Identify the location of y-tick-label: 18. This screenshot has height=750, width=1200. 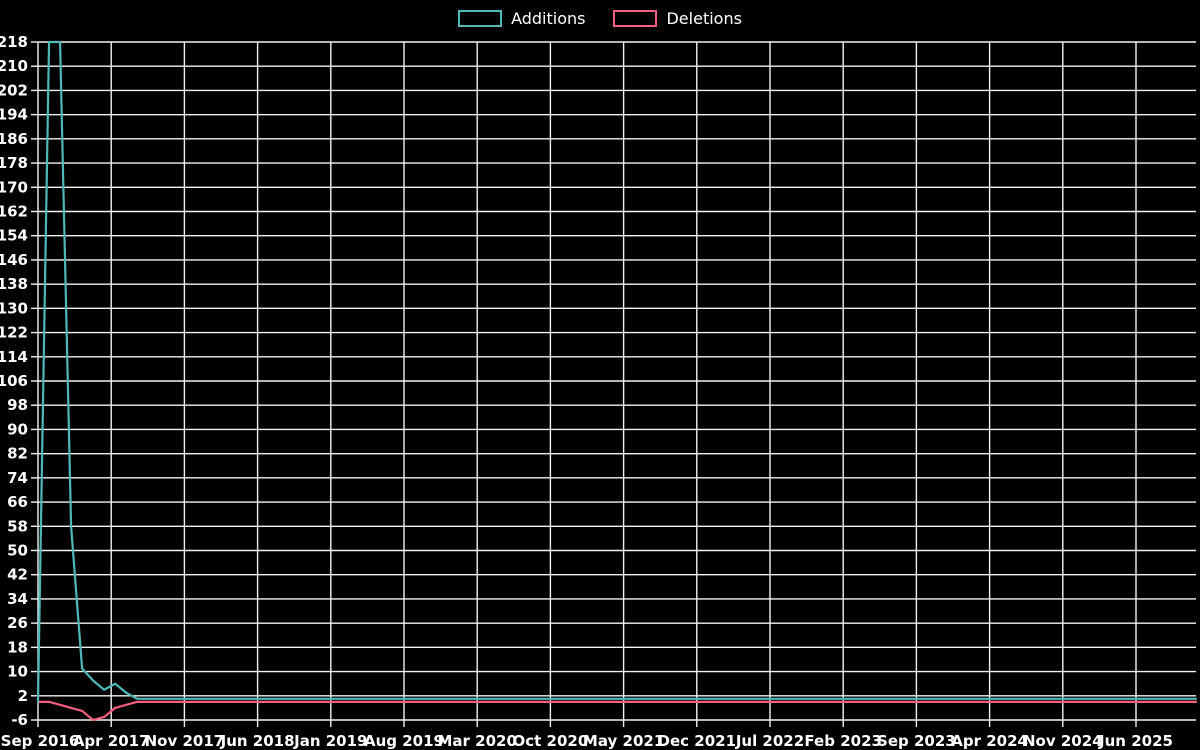
(17, 647).